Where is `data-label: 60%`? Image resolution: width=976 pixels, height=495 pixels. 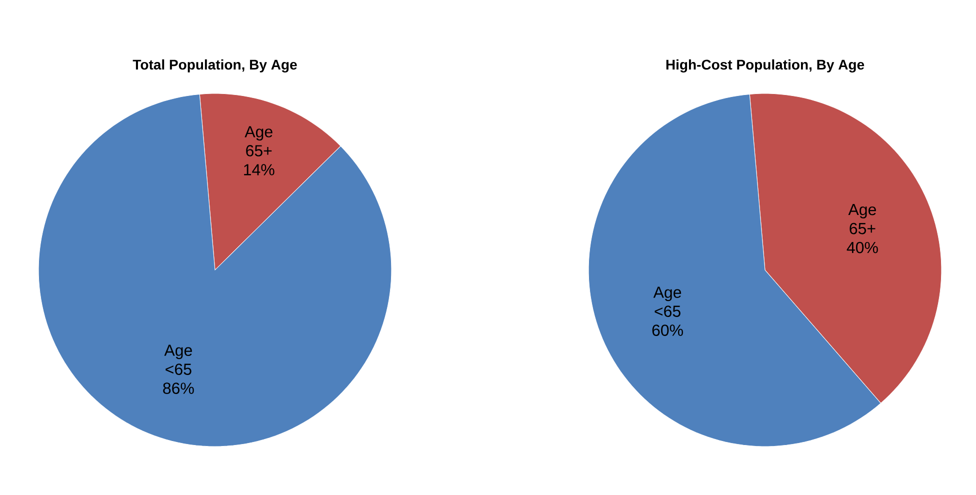 data-label: 60% is located at coordinates (667, 330).